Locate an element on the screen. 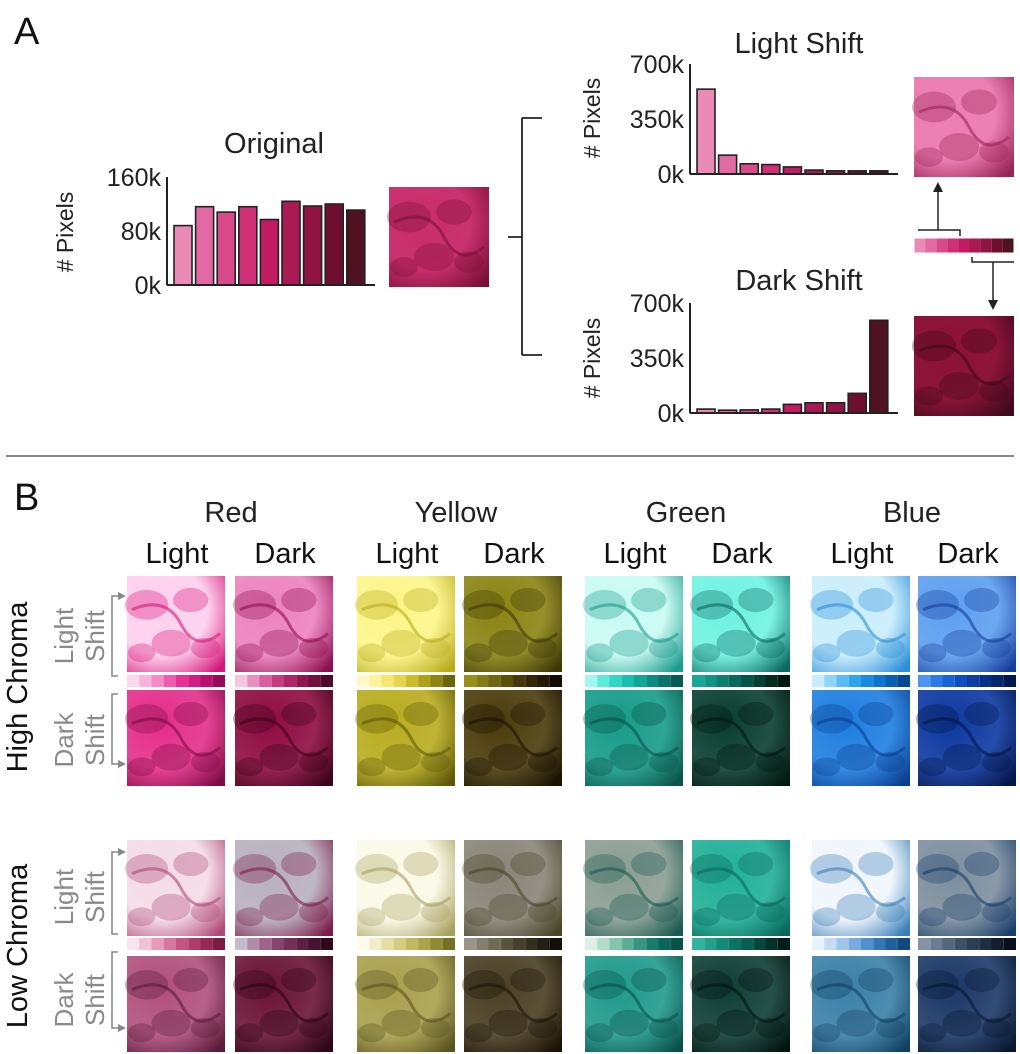  shift-arrow-icons is located at coordinates (122, 812).